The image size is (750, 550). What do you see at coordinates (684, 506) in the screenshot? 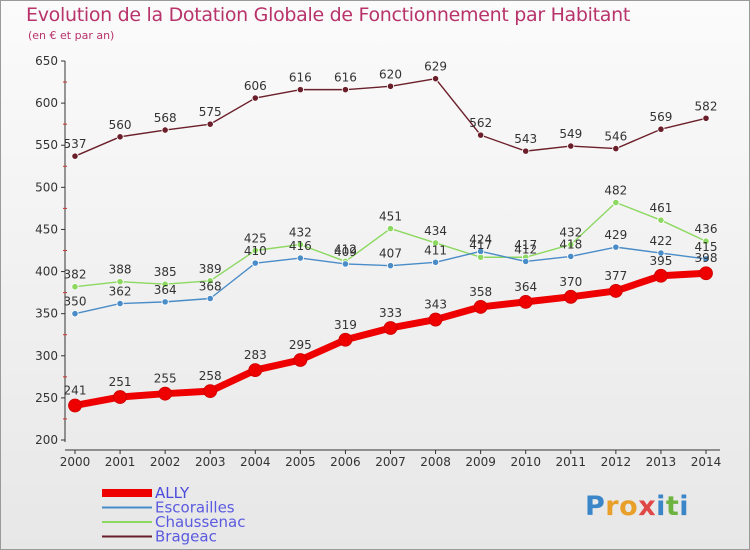
I see `logo-letter: i` at bounding box center [684, 506].